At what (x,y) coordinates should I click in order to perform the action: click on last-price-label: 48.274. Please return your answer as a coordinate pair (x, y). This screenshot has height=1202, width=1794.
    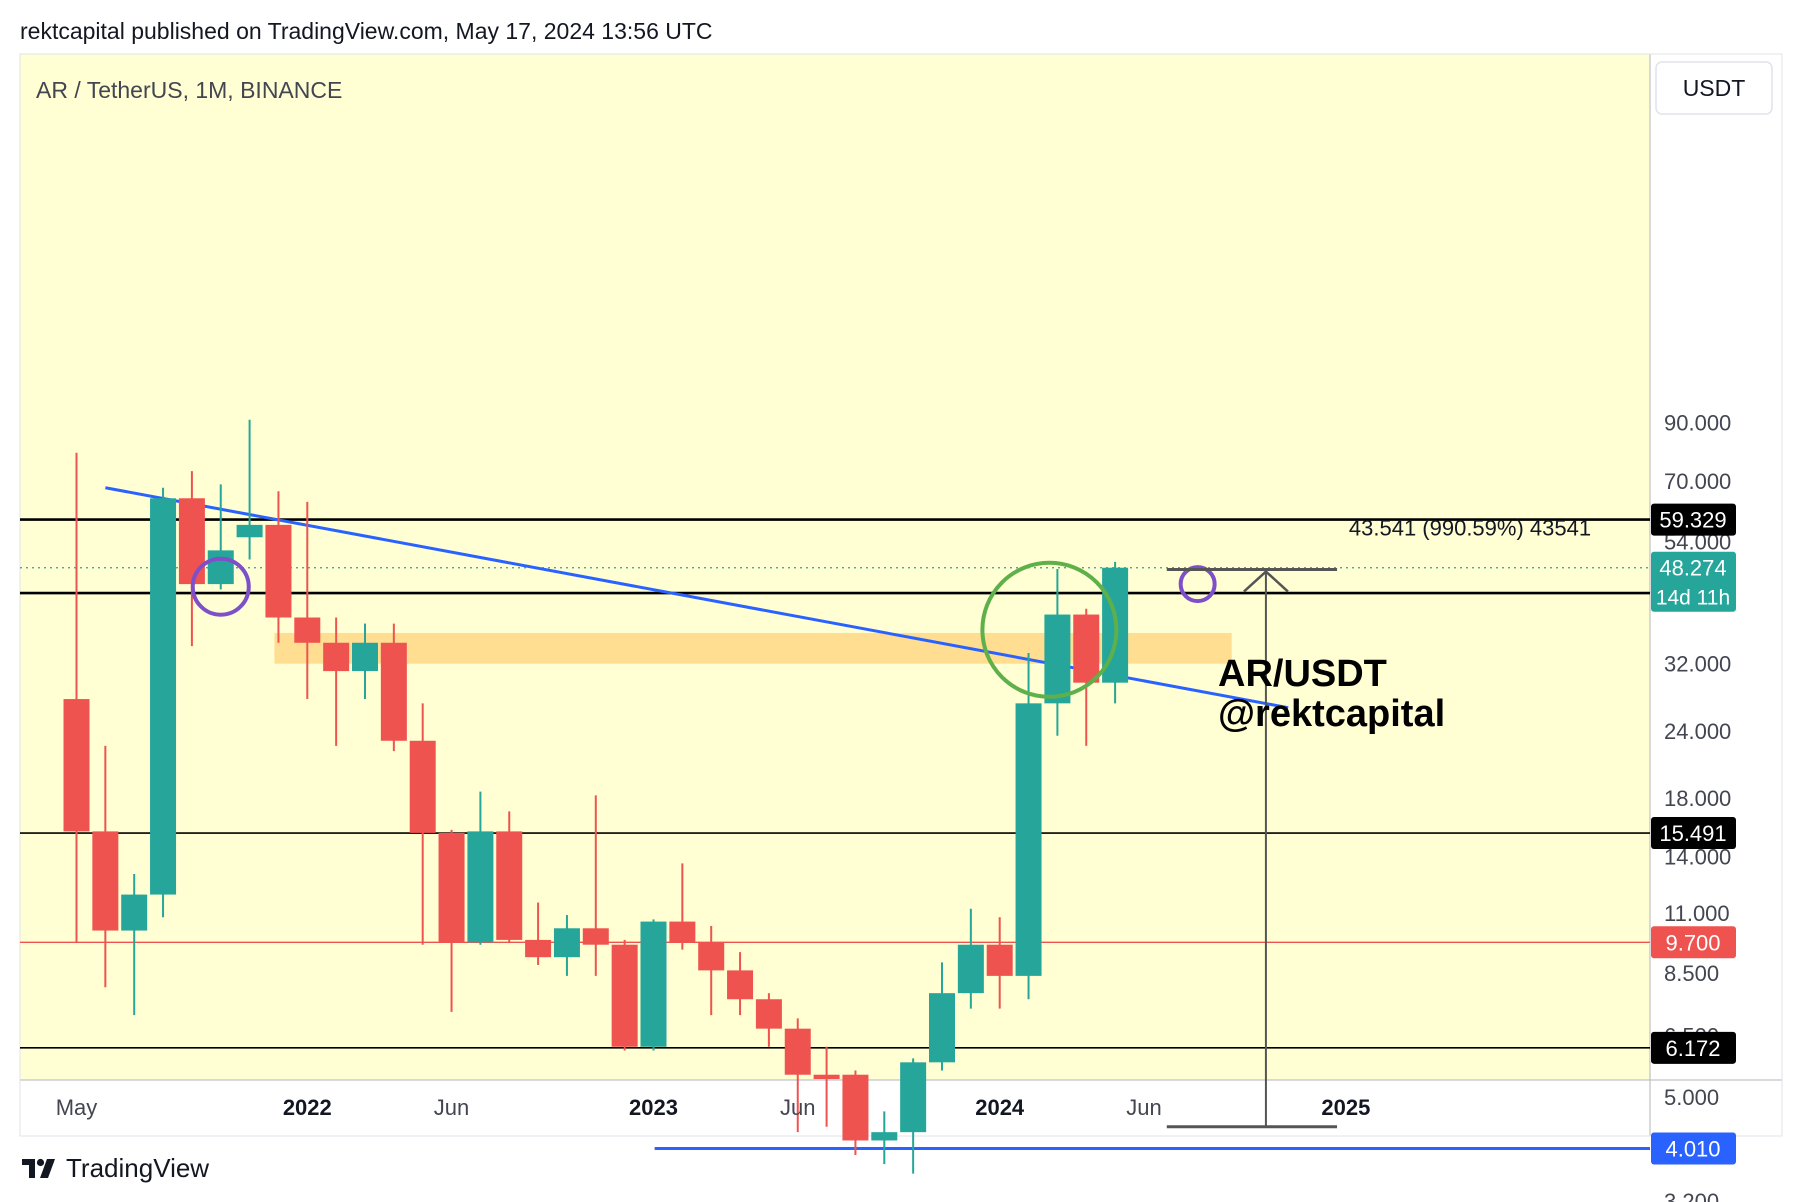
    Looking at the image, I should click on (1692, 568).